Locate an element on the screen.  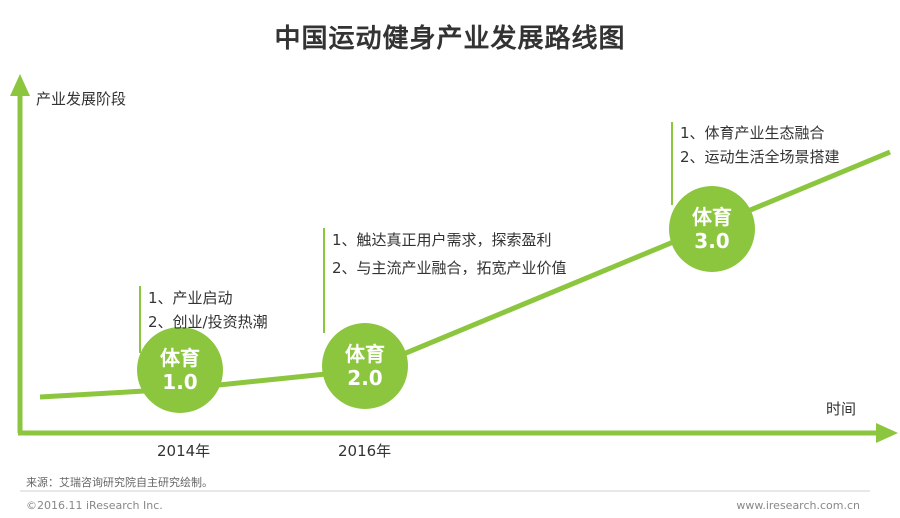
y-axis-label: 产业发展阶段 is located at coordinates (81, 99).